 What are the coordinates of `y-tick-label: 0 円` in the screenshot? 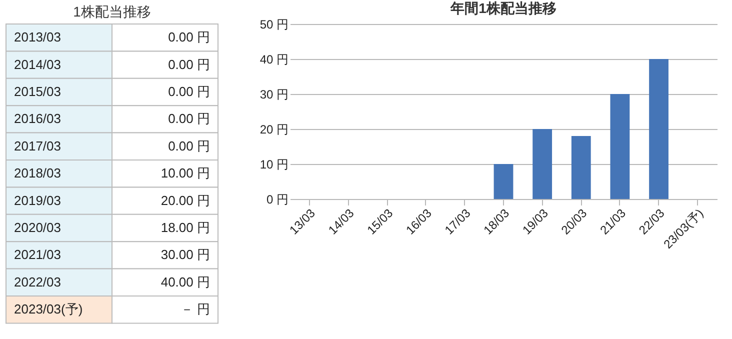 It's located at (277, 199).